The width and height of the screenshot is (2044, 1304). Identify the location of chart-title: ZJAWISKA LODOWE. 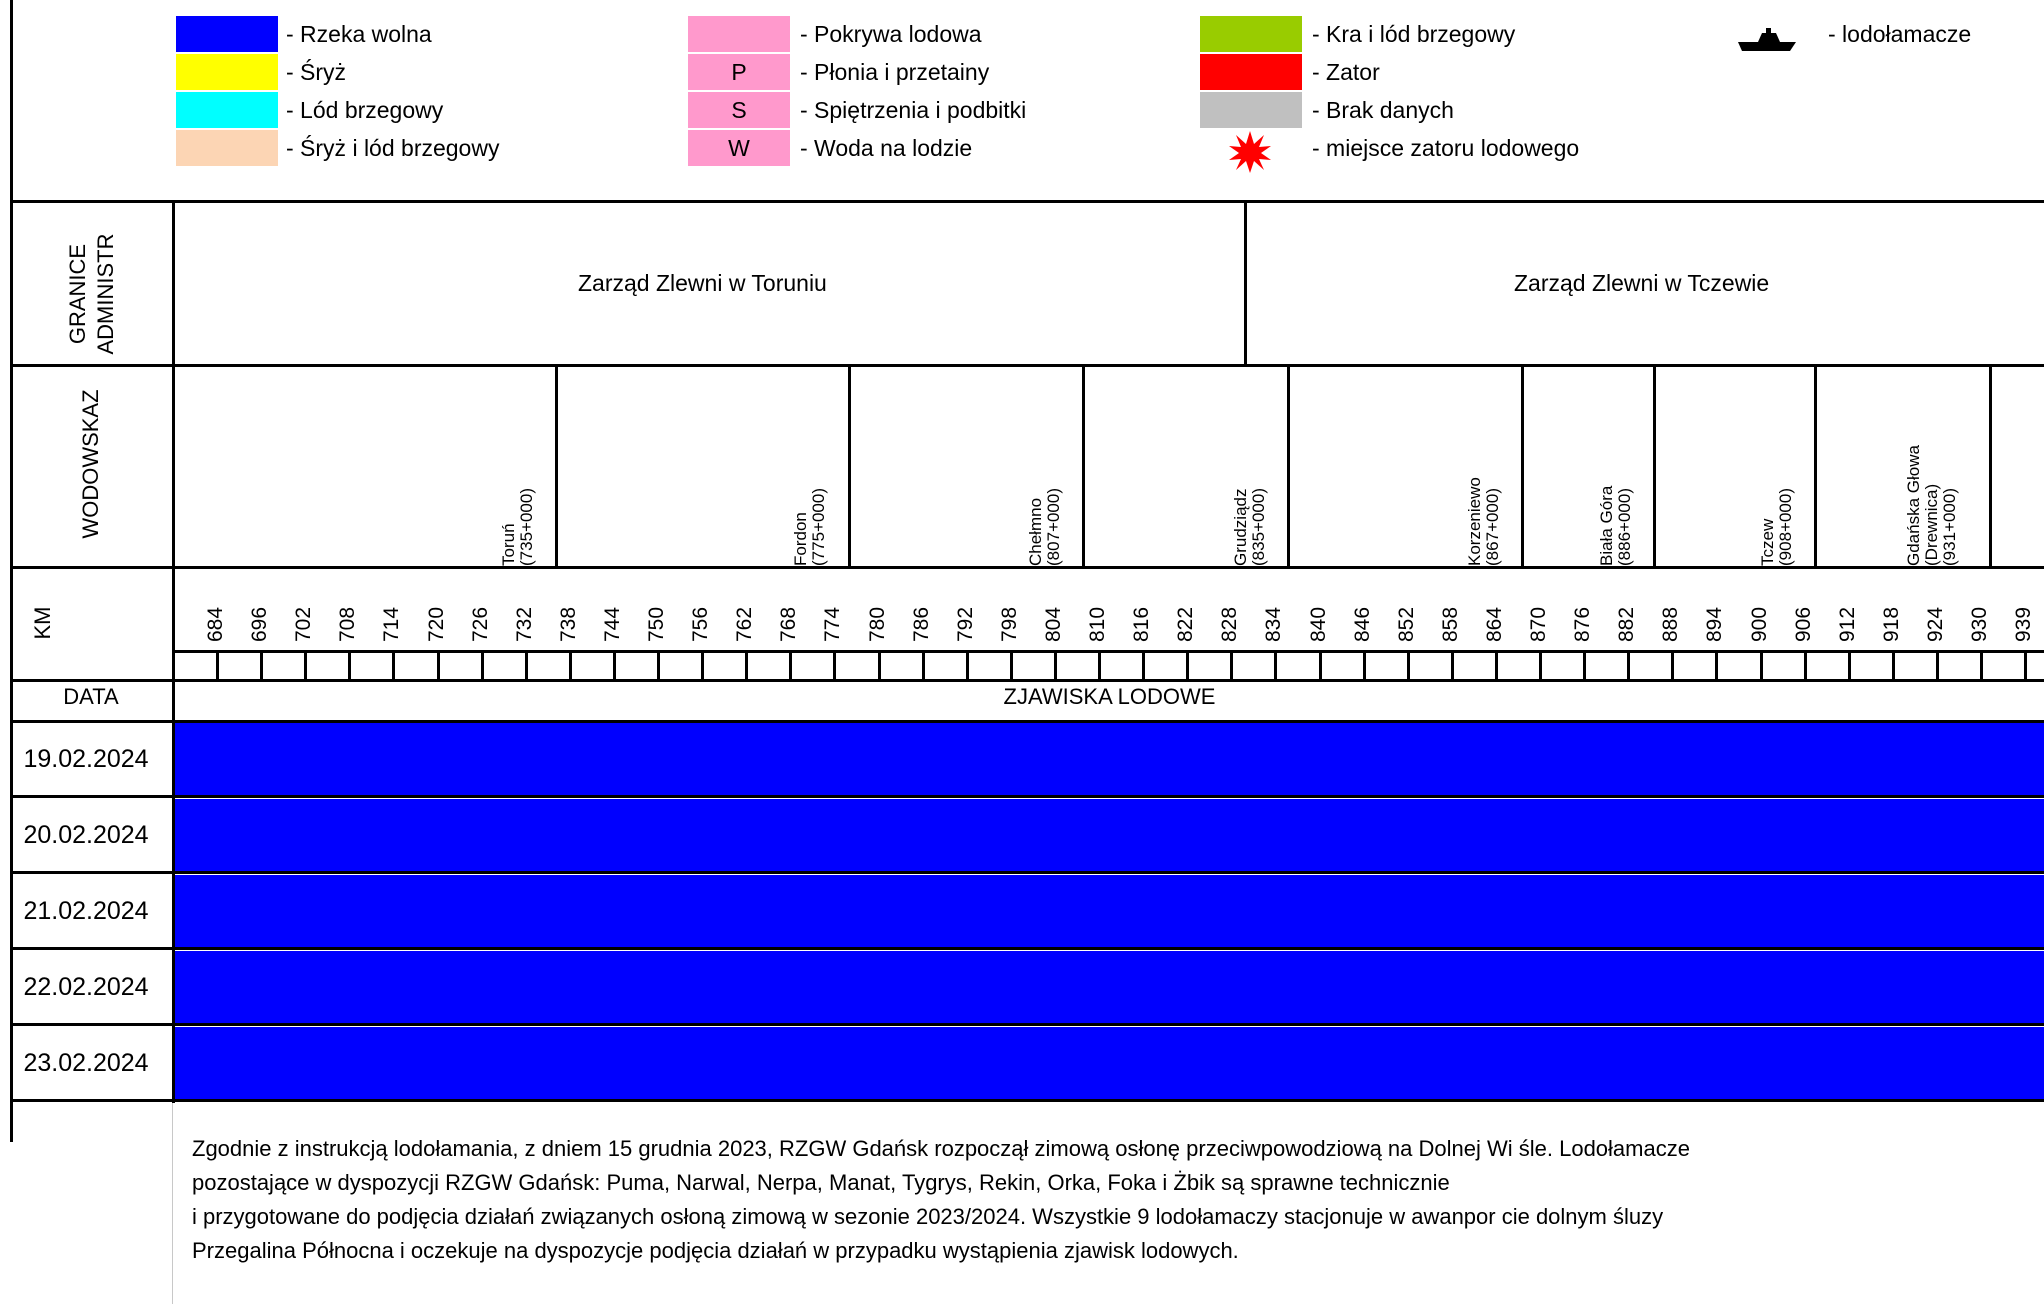
(1109, 696).